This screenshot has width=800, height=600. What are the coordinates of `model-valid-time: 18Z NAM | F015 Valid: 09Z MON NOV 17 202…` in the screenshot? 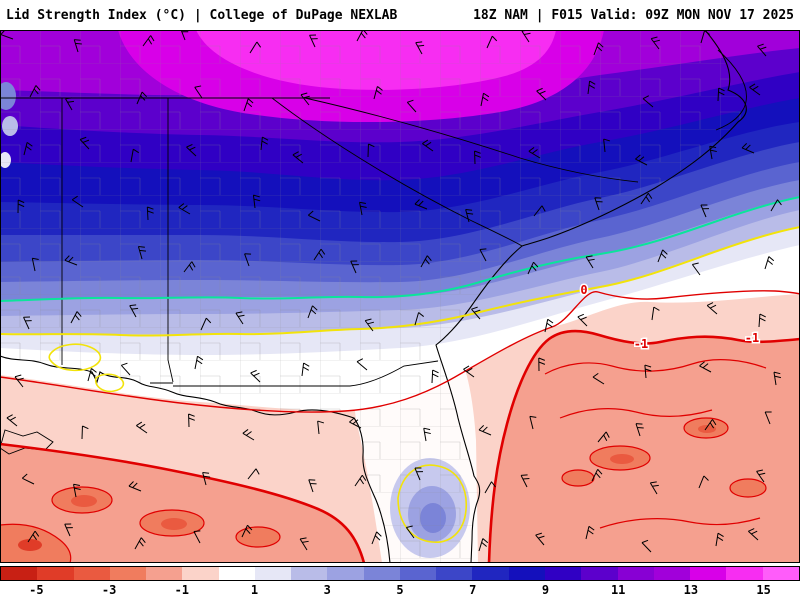 It's located at (633, 15).